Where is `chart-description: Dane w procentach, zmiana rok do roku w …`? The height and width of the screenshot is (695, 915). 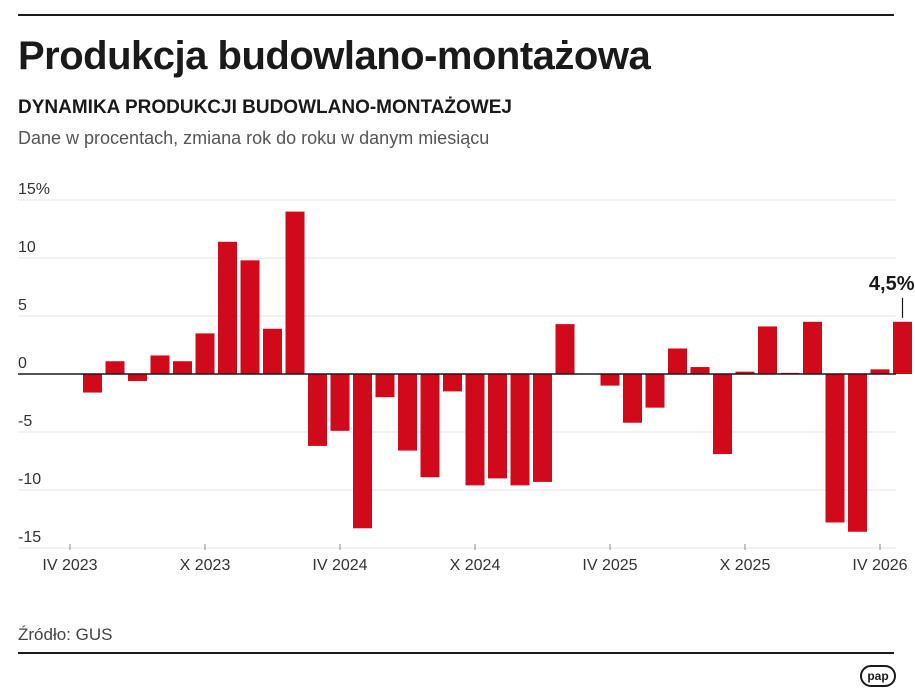
chart-description: Dane w procentach, zmiana rok do roku w … is located at coordinates (254, 138).